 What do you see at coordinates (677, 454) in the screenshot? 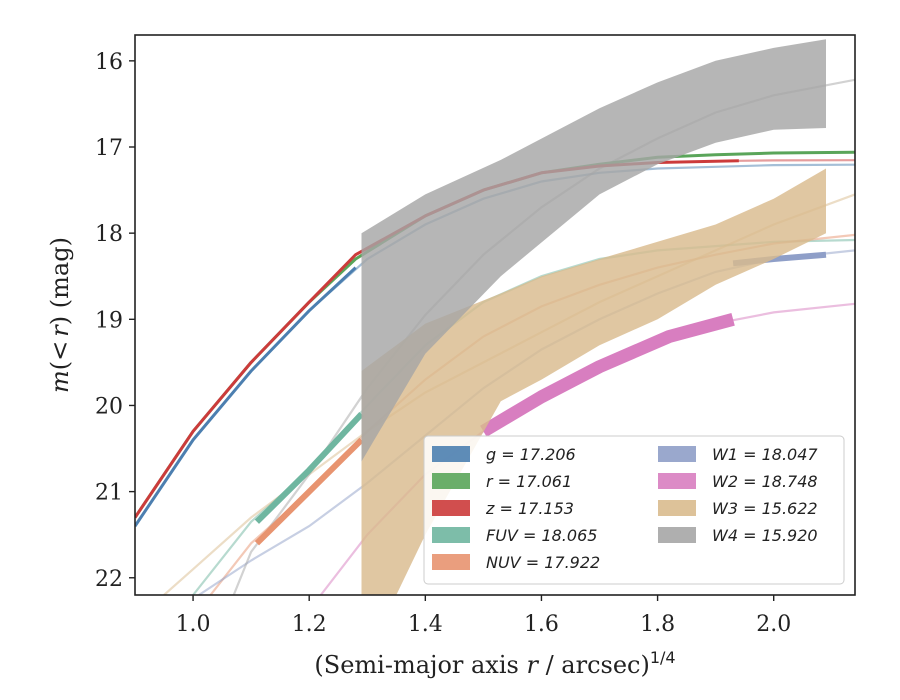
I see `legend-swatch-w1` at bounding box center [677, 454].